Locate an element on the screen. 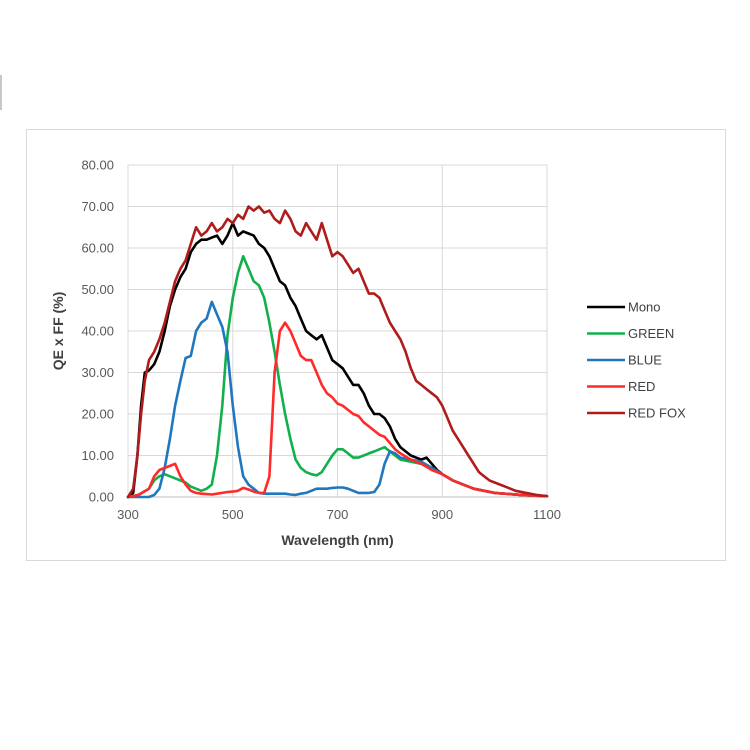 The width and height of the screenshot is (750, 750). y-tick-label: 80.00 is located at coordinates (97, 165).